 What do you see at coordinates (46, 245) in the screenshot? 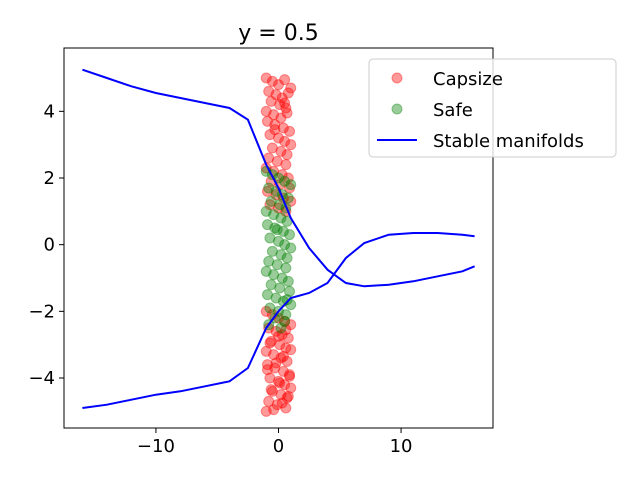
I see `y-axis: −4 −2 0 2 4` at bounding box center [46, 245].